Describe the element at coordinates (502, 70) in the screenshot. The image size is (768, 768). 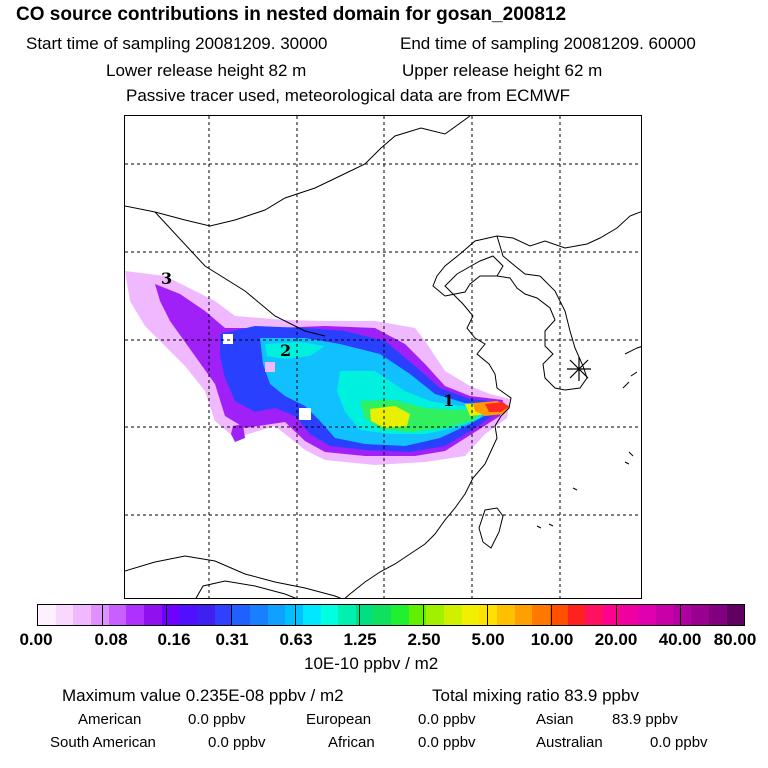
I see `upper-release-height-label: Upper release height 62 m` at that location.